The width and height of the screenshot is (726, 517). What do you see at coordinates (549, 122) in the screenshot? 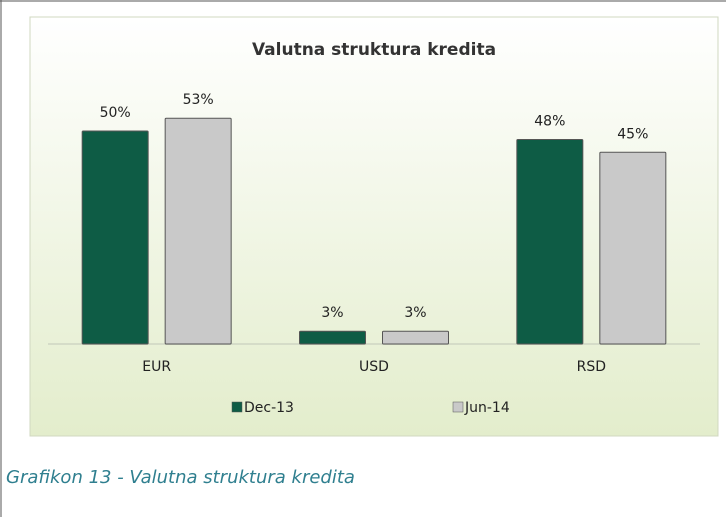
I see `value-label: 48%` at bounding box center [549, 122].